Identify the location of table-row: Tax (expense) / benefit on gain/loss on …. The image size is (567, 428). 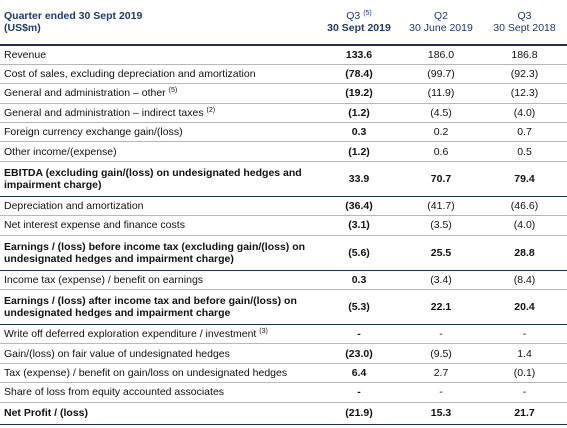
(283, 373).